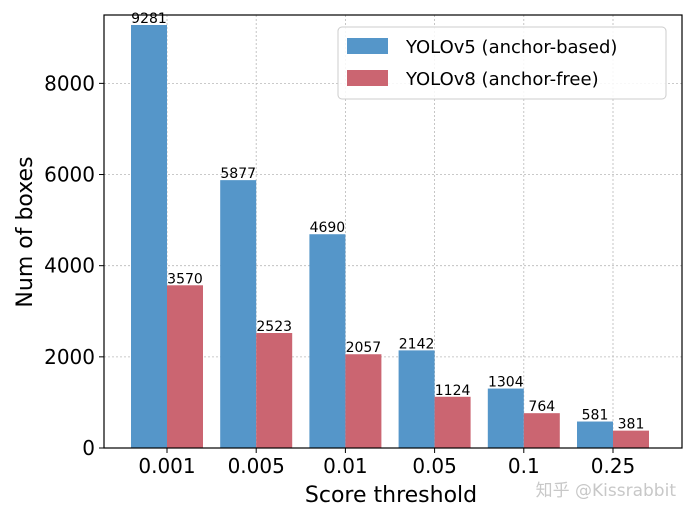  What do you see at coordinates (256, 466) in the screenshot?
I see `x-tick-label: 0.005` at bounding box center [256, 466].